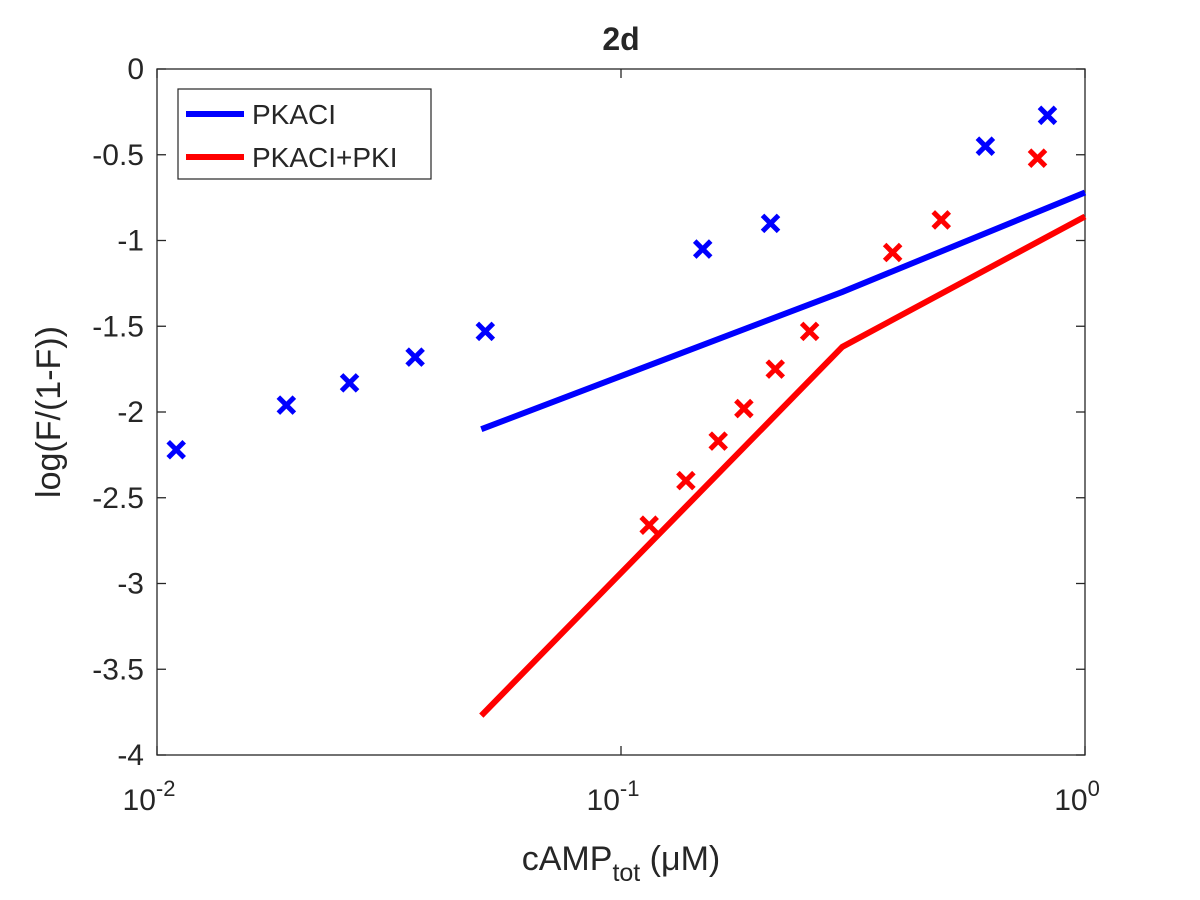 This screenshot has width=1200, height=900. Describe the element at coordinates (630, 788) in the screenshot. I see `x-tick-label-exponent: -1` at that location.